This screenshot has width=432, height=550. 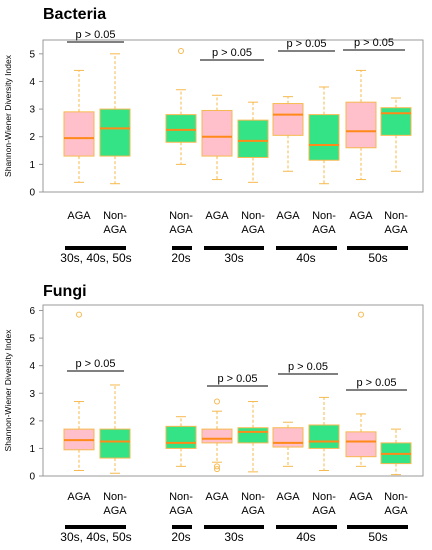 I want to click on y-tick-label: 6, so click(x=32, y=311).